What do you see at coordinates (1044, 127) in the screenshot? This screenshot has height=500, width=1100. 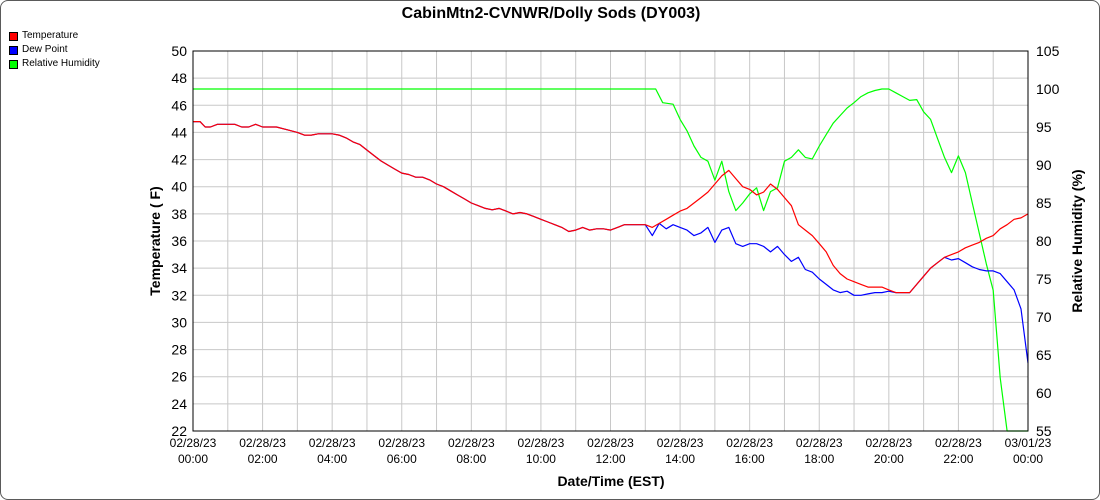 I see `y-tick-label-right: 95` at bounding box center [1044, 127].